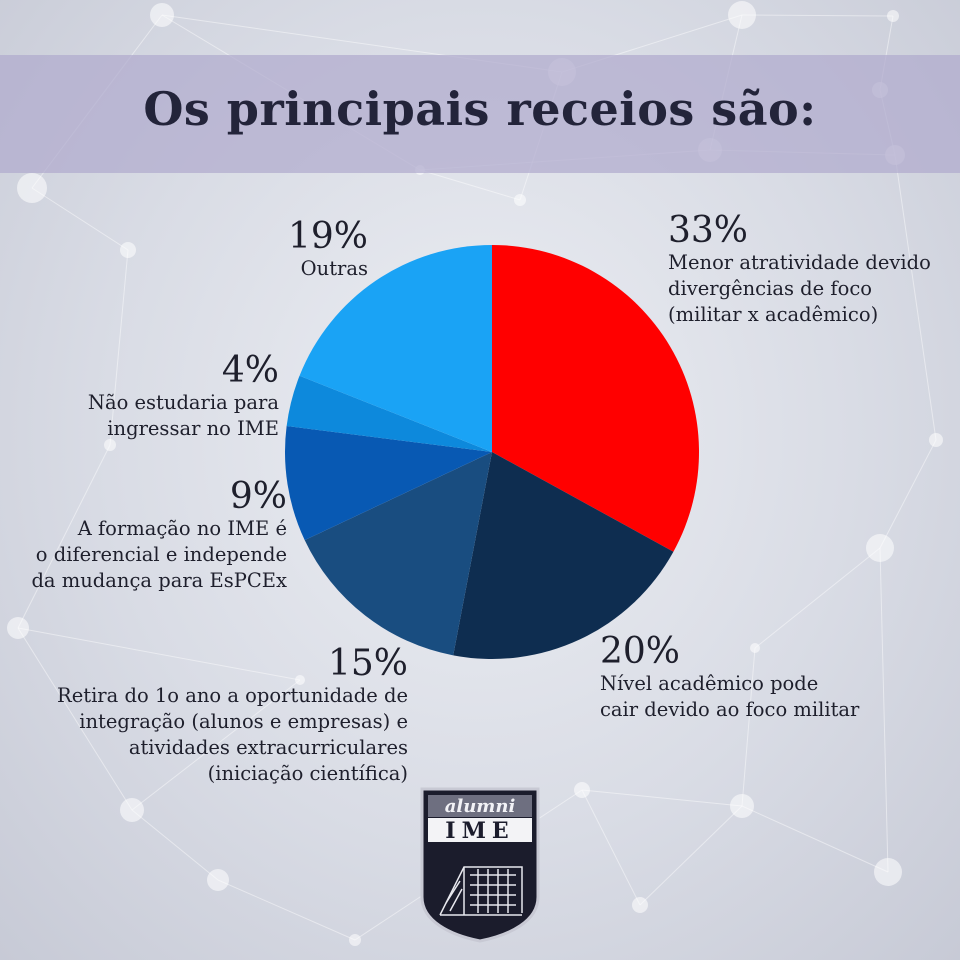  Describe the element at coordinates (258, 496) in the screenshot. I see `slice-value-label-3: 9%` at that location.